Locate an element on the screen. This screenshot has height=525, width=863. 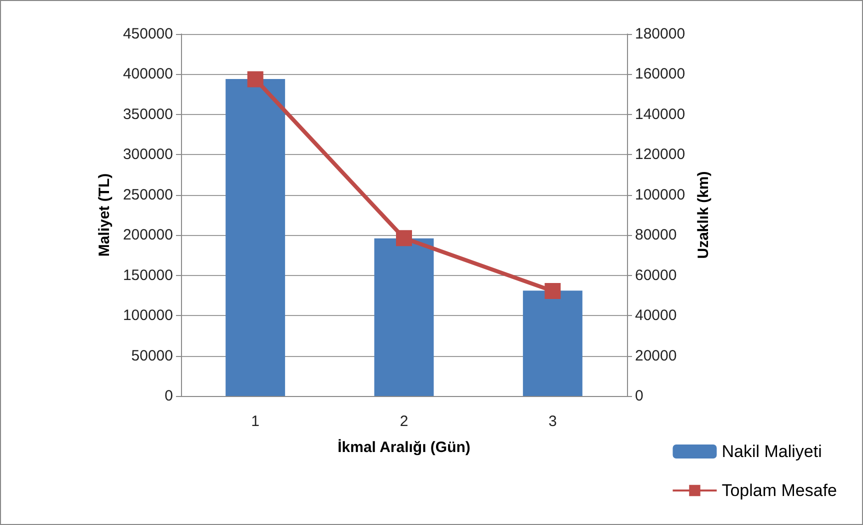
y-tick-label: 300000 is located at coordinates (147, 155).